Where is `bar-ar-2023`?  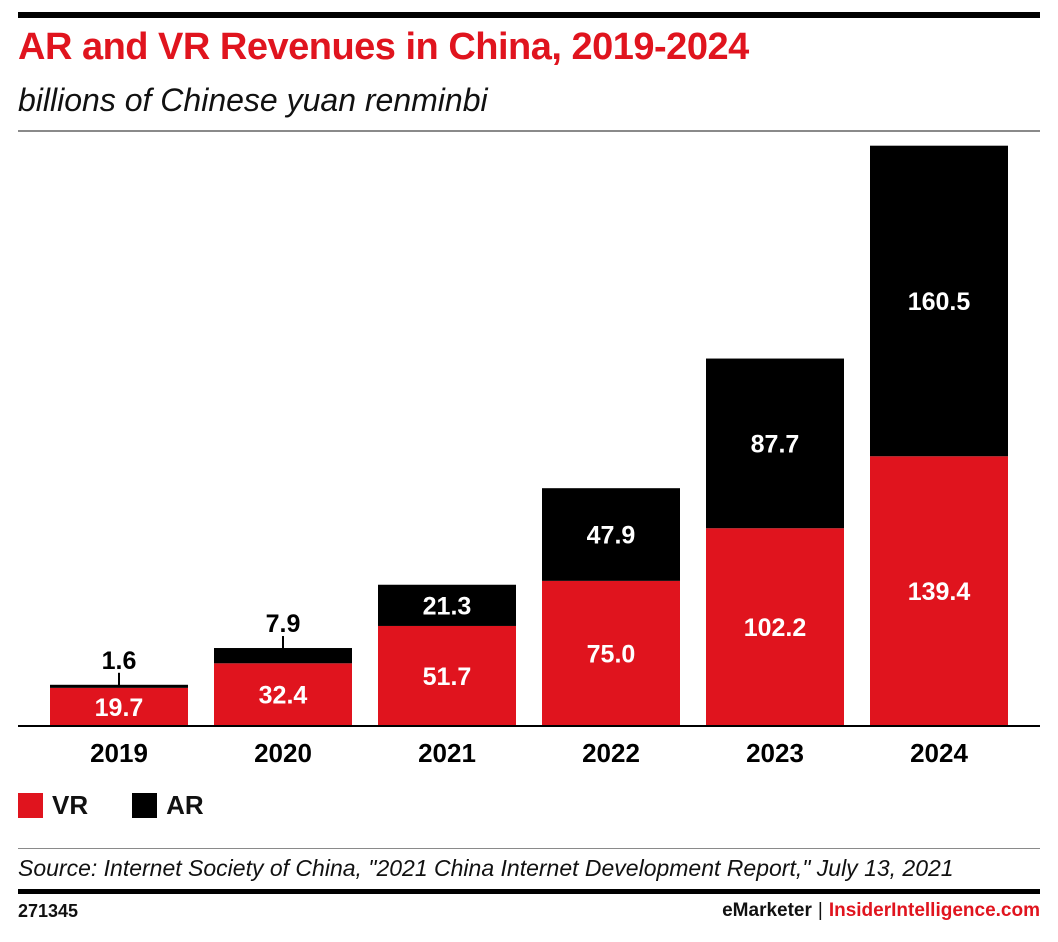 bar-ar-2023 is located at coordinates (775, 443).